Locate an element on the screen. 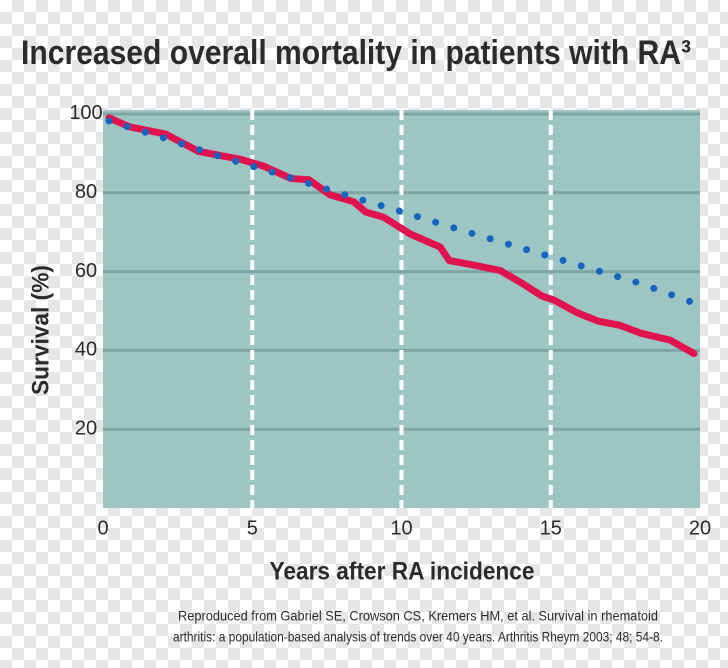 The height and width of the screenshot is (668, 728). x-tick-label: 5 is located at coordinates (252, 528).